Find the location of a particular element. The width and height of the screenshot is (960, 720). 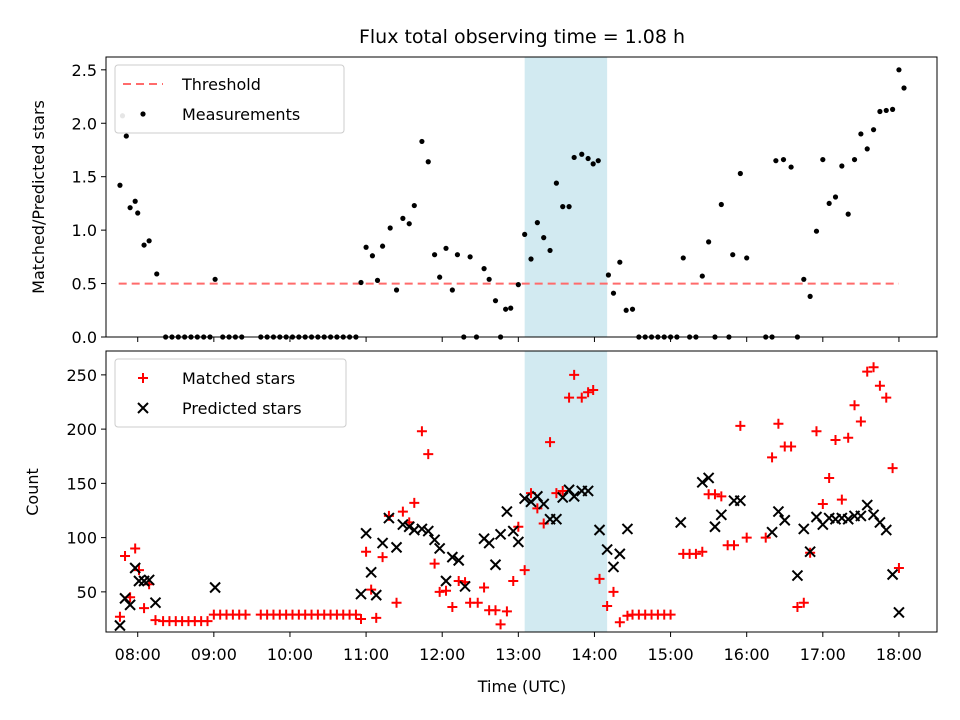

y-tick-label: 2.5 is located at coordinates (84, 70).